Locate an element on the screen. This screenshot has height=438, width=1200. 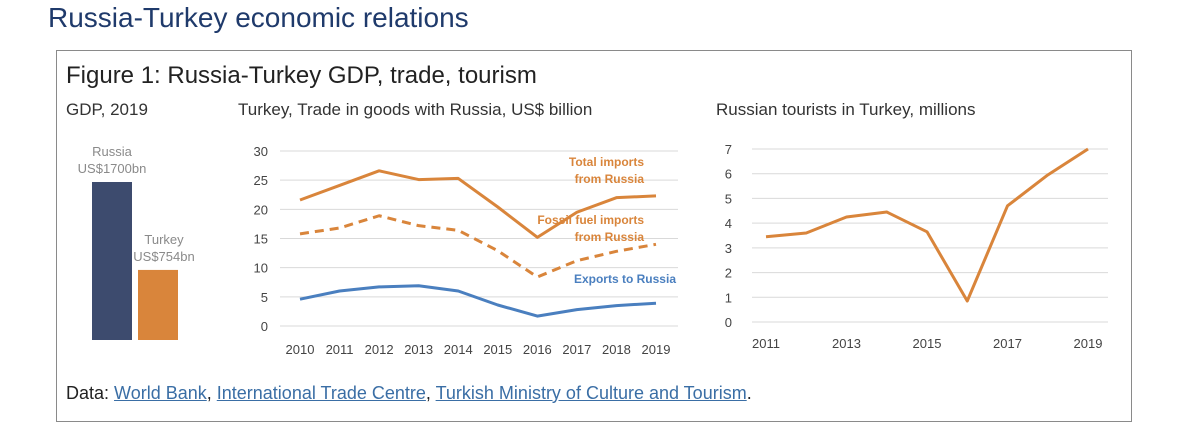
source-link-itc: International Trade Centre is located at coordinates (321, 393).